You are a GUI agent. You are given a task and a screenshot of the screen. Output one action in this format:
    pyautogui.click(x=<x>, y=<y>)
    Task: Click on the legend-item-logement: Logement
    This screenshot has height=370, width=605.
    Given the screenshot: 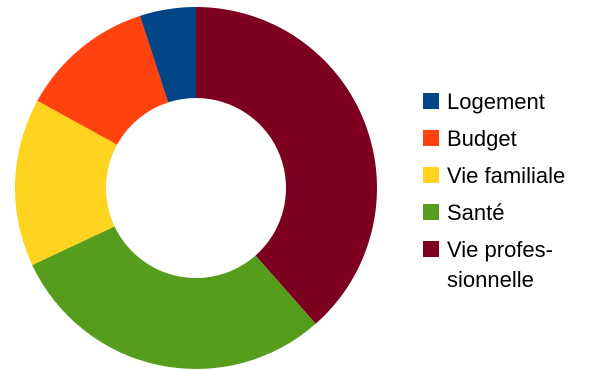 What is the action you would take?
    pyautogui.click(x=484, y=101)
    